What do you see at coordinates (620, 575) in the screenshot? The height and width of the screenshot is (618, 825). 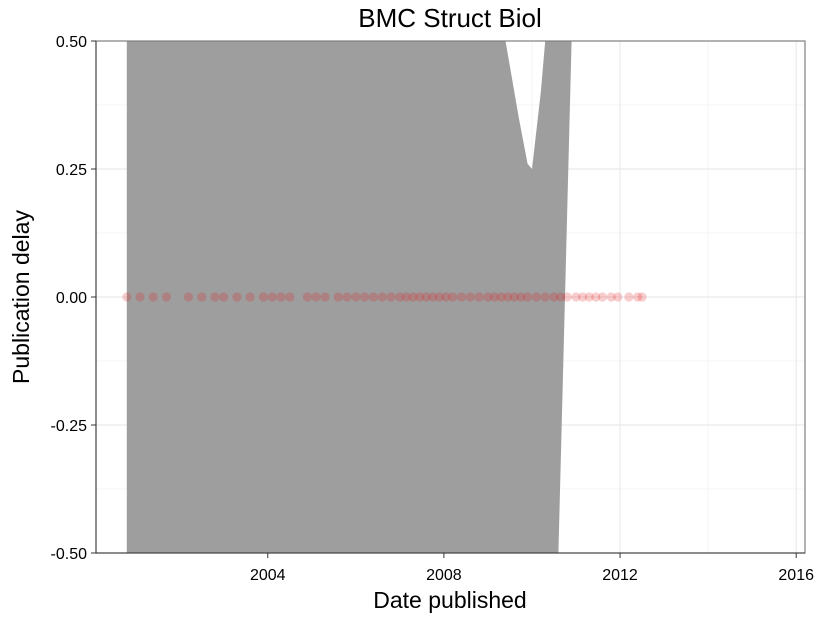 I see `x-tick-label: 2012` at bounding box center [620, 575].